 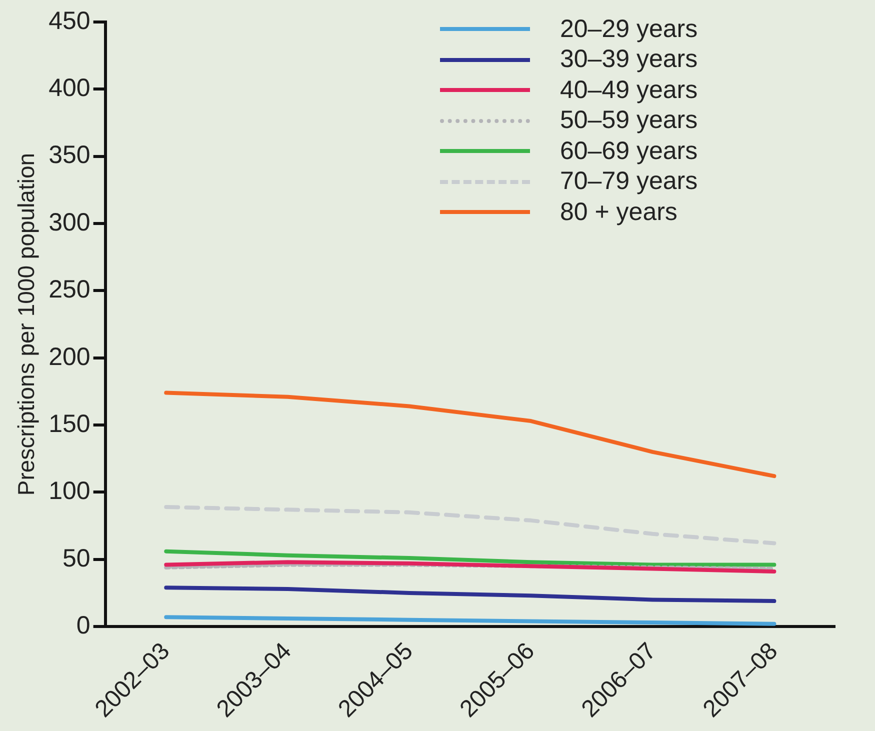 I want to click on legend-label: 70–79 years, so click(x=629, y=181).